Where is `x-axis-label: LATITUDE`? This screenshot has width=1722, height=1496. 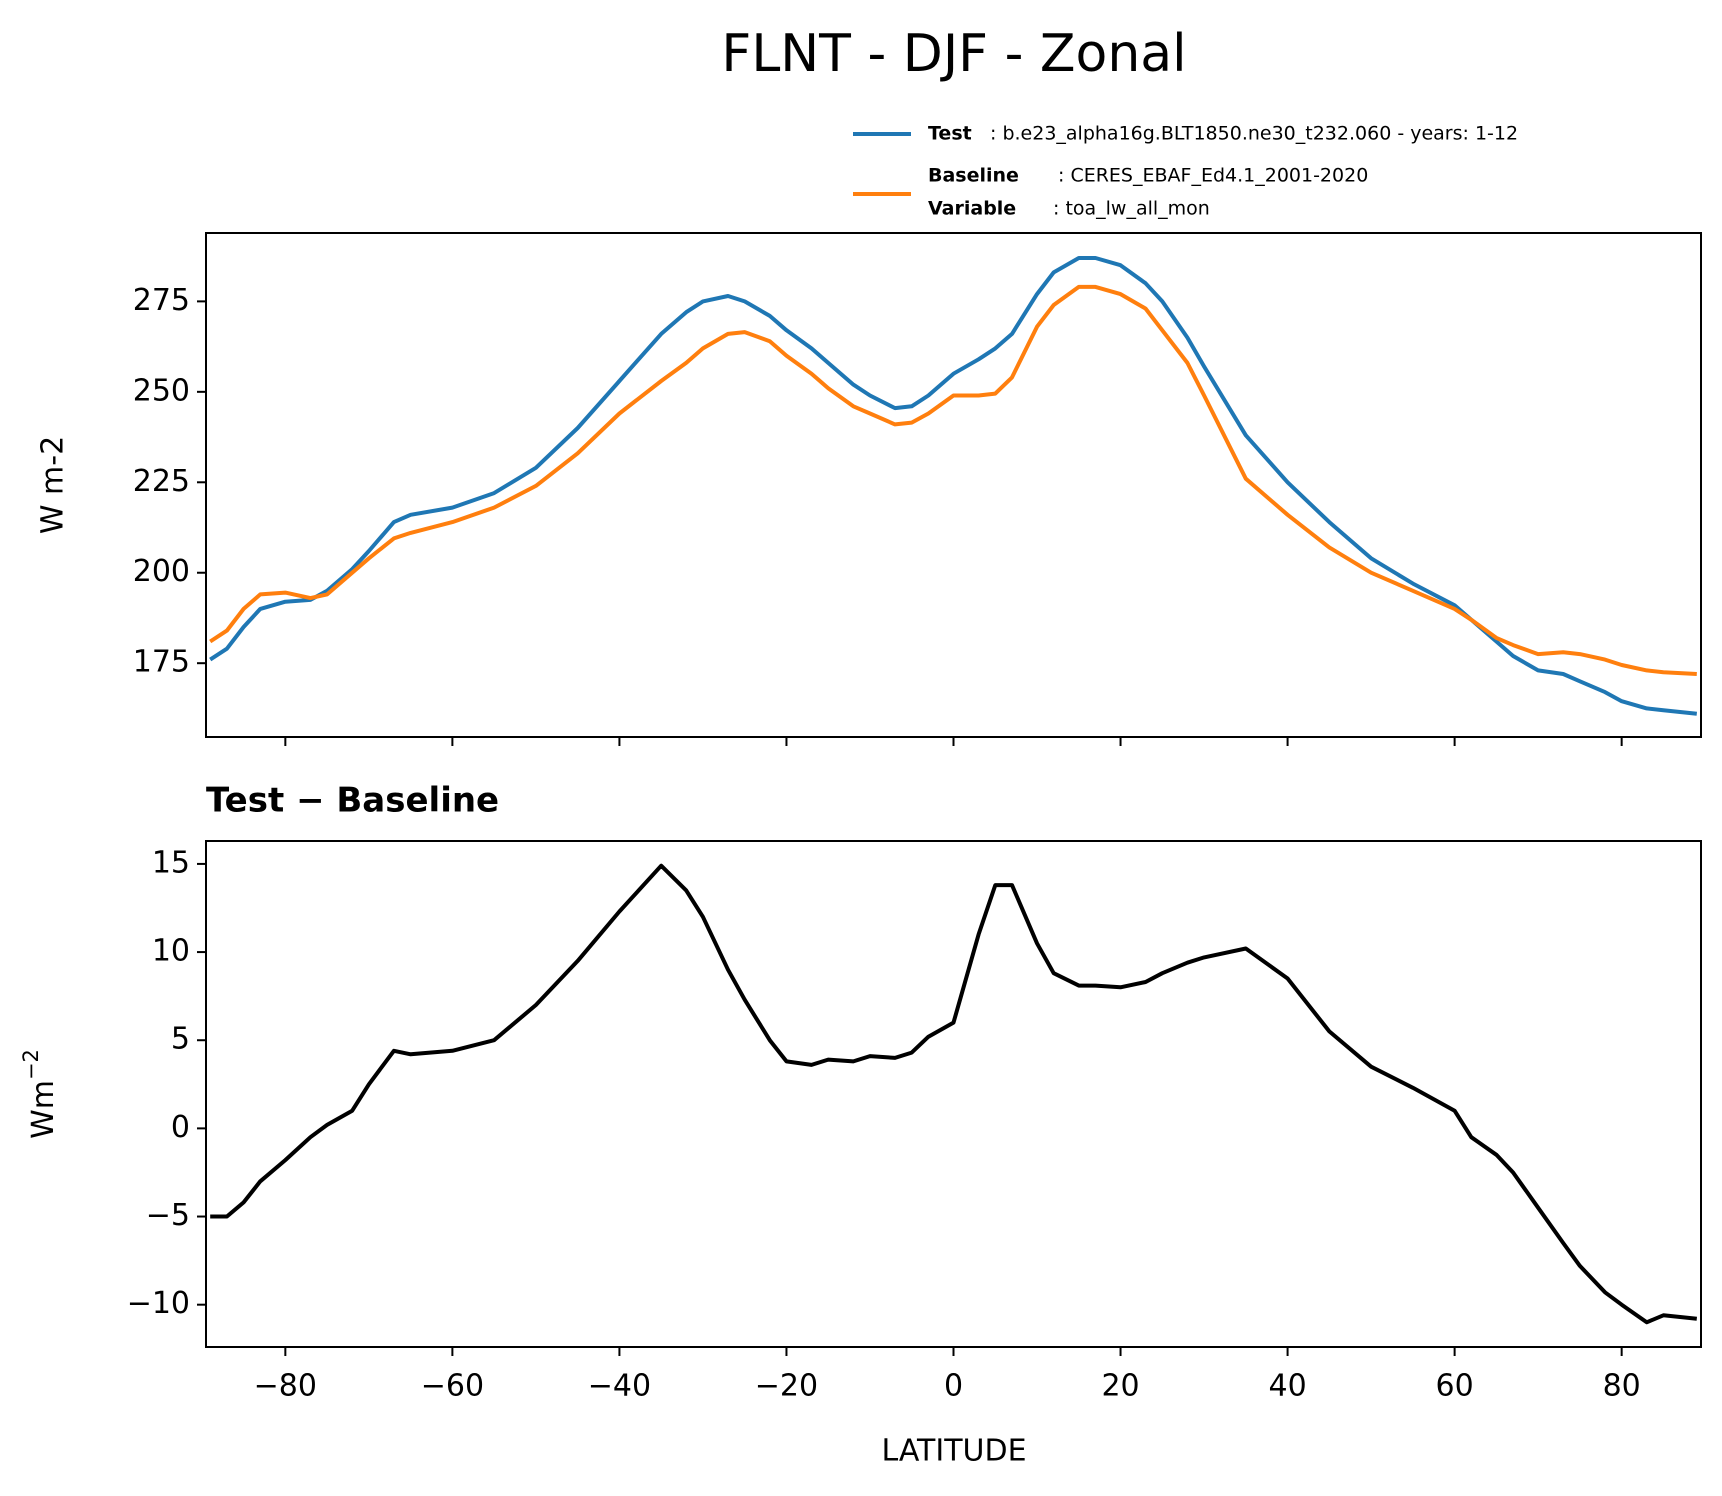 x-axis-label: LATITUDE is located at coordinates (953, 1451).